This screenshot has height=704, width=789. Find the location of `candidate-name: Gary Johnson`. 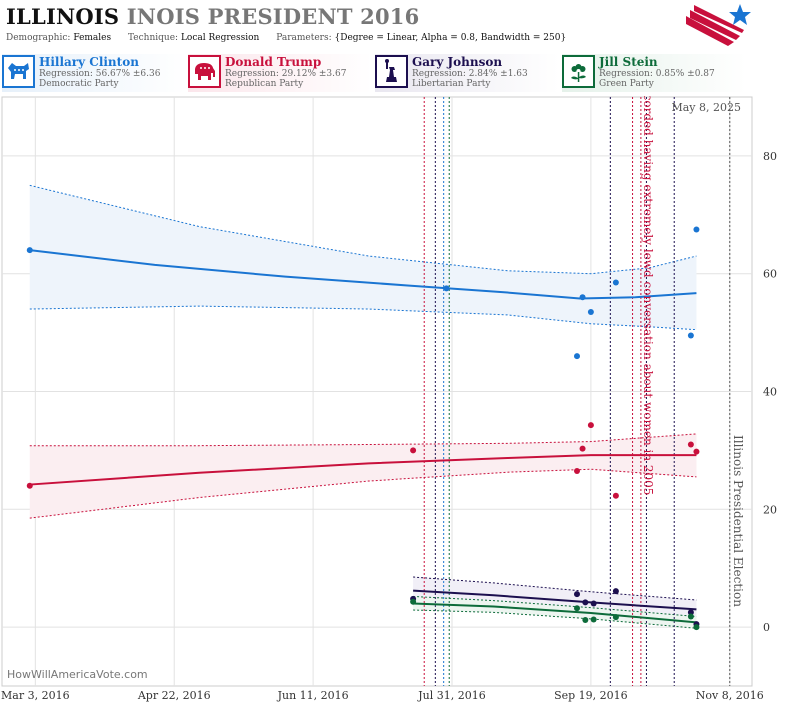

candidate-name: Gary Johnson is located at coordinates (457, 62).